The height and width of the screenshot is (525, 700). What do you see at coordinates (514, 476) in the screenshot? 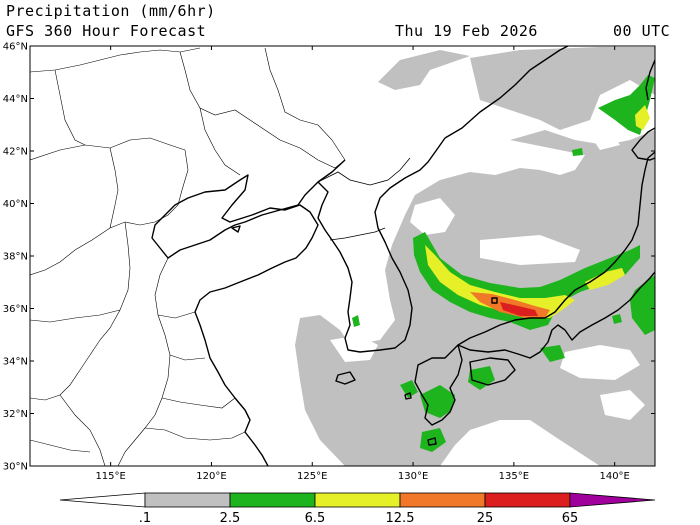
I see `lon-tick-label: 135°E` at bounding box center [514, 476].